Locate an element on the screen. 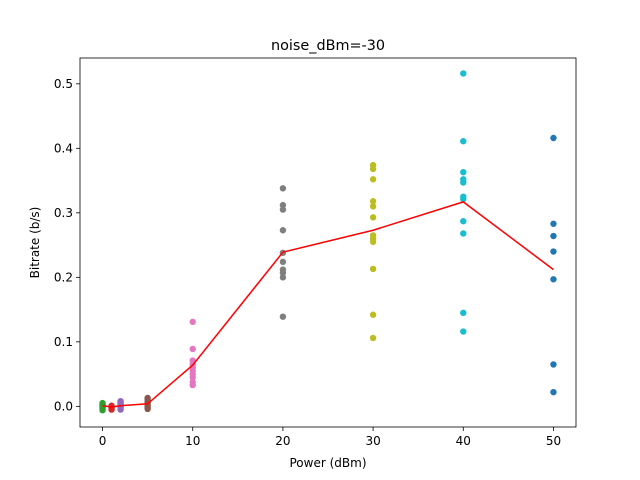 Image resolution: width=640 pixels, height=480 pixels. x-tick-label: 50 is located at coordinates (553, 441).